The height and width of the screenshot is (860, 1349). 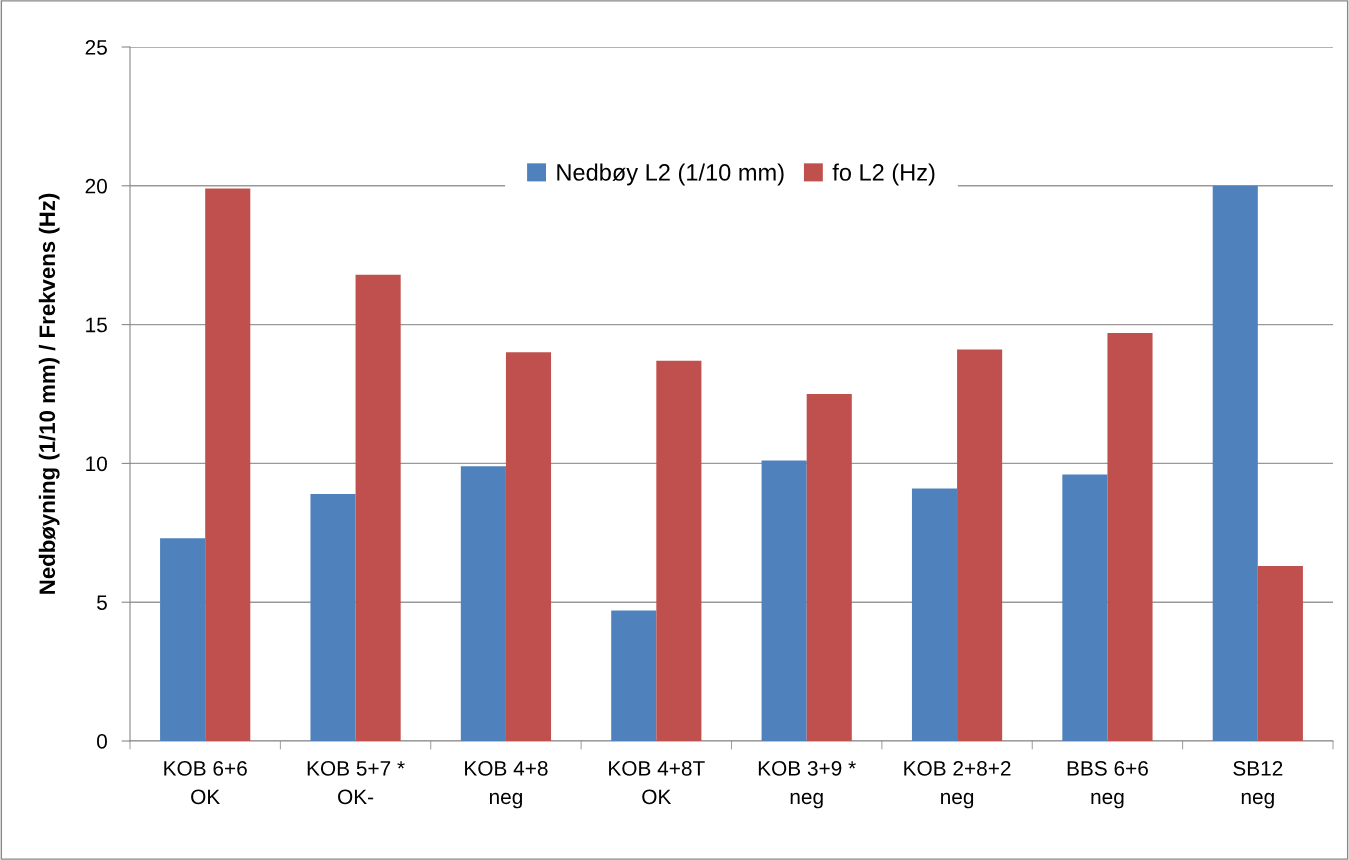 What do you see at coordinates (1258, 784) in the screenshot?
I see `x-tick-label: SB12 neg` at bounding box center [1258, 784].